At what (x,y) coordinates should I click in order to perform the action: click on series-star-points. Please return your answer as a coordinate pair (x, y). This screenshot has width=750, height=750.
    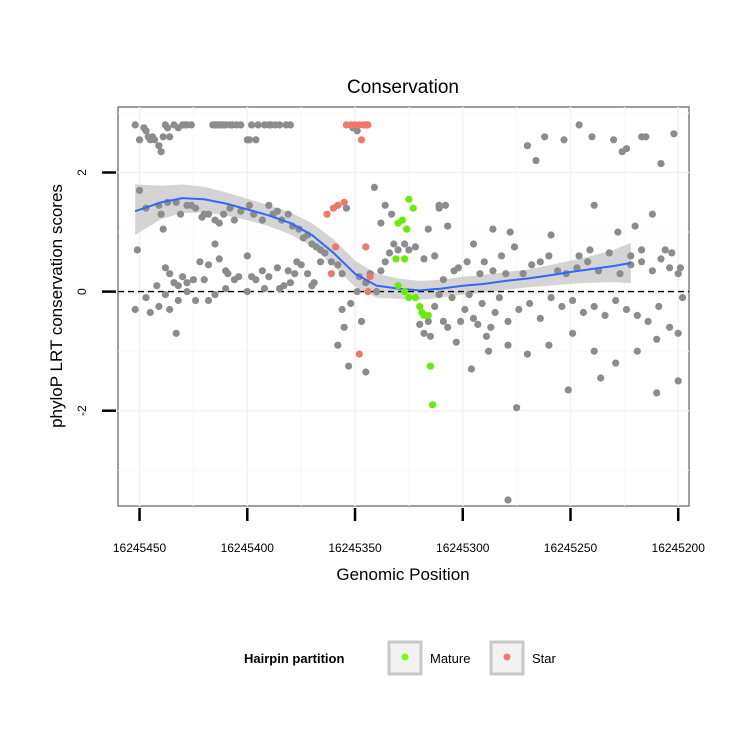
    Looking at the image, I should click on (348, 239).